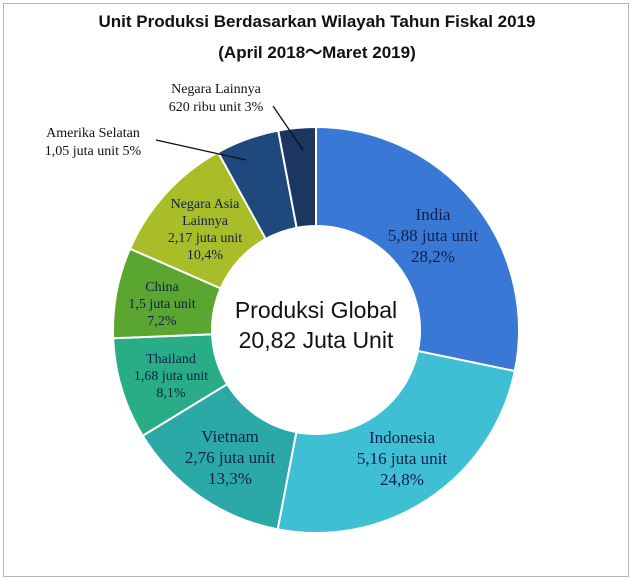 The width and height of the screenshot is (634, 582). I want to click on label-india: India 5,88 juta unit 28,2%, so click(433, 235).